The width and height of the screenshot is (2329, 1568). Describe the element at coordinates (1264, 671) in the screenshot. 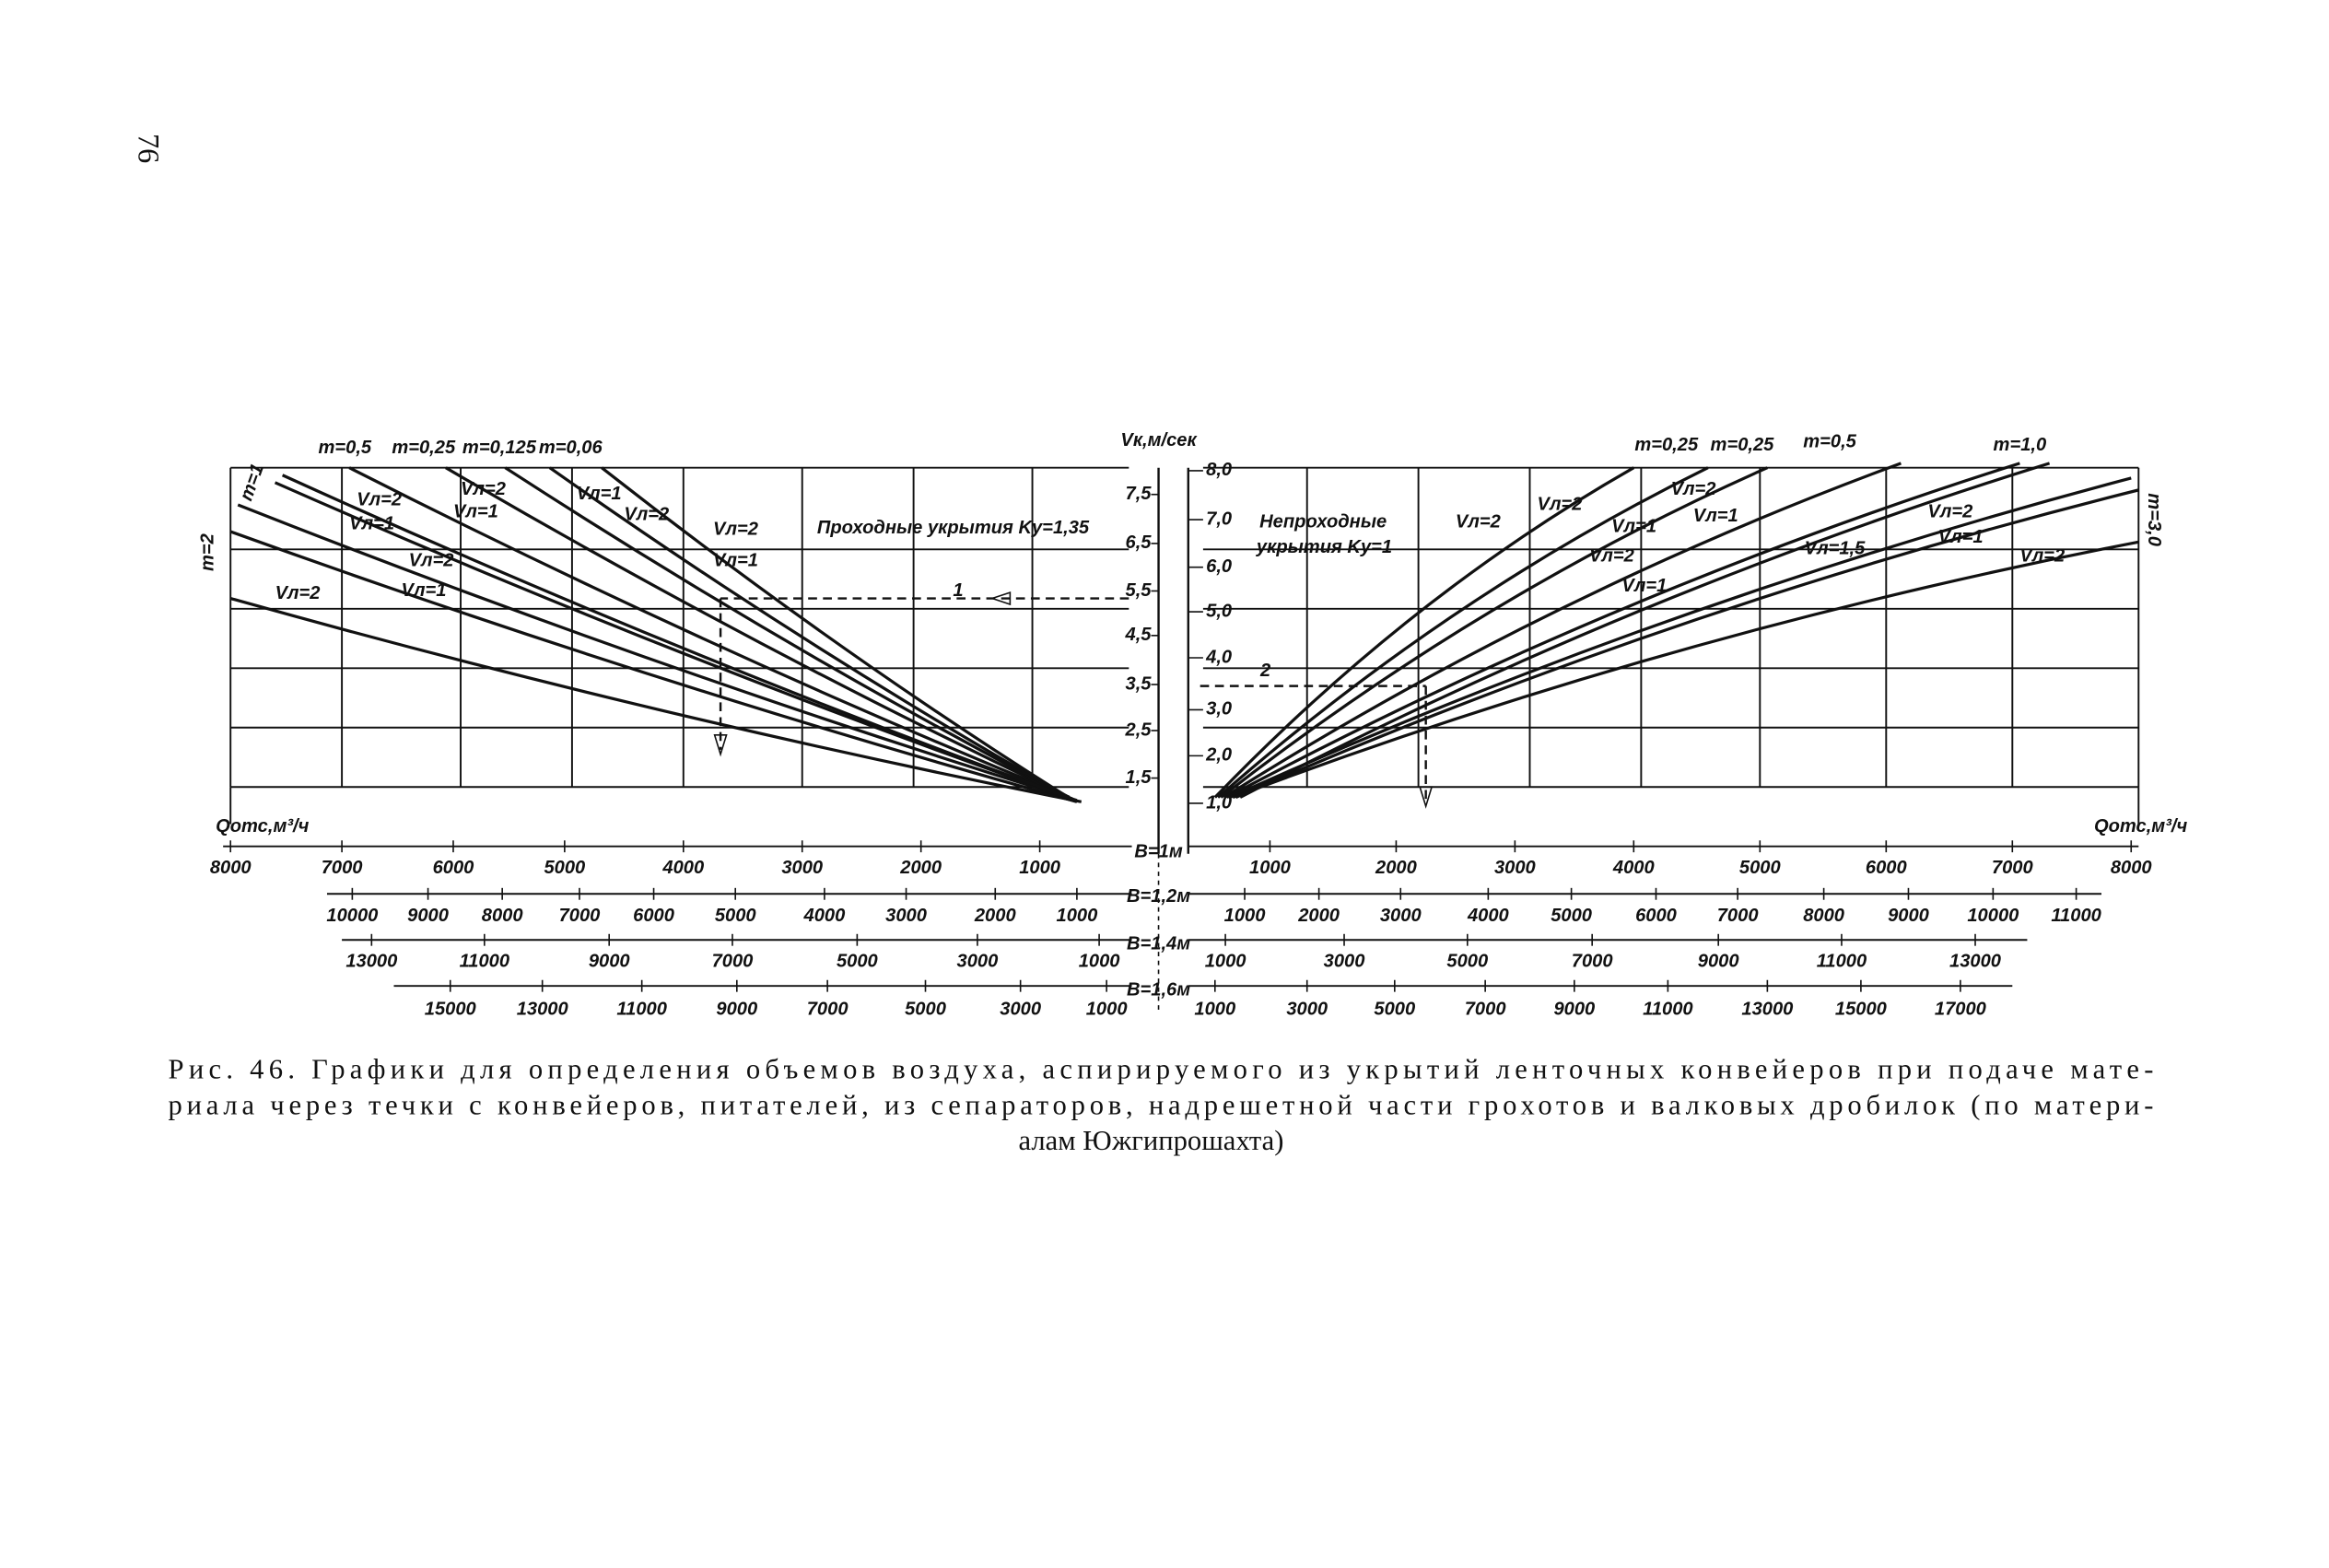

I see `label: 2` at that location.